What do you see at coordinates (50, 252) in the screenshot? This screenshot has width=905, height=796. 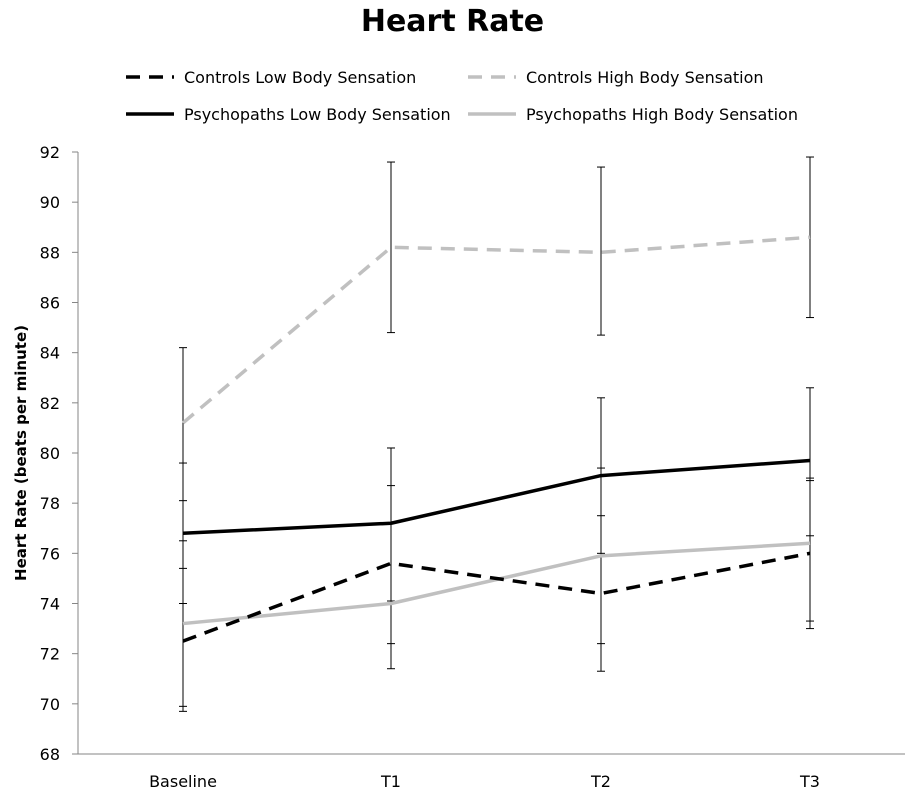 I see `y-tick-label: 88` at bounding box center [50, 252].